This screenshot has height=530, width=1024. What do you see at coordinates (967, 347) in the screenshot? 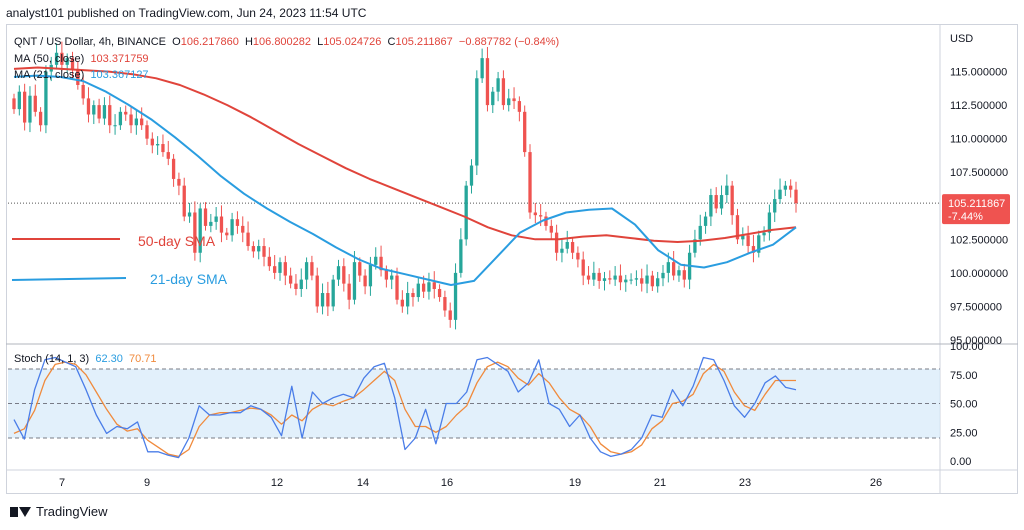
I see `stoch-tick-label: 100.00` at bounding box center [967, 347].